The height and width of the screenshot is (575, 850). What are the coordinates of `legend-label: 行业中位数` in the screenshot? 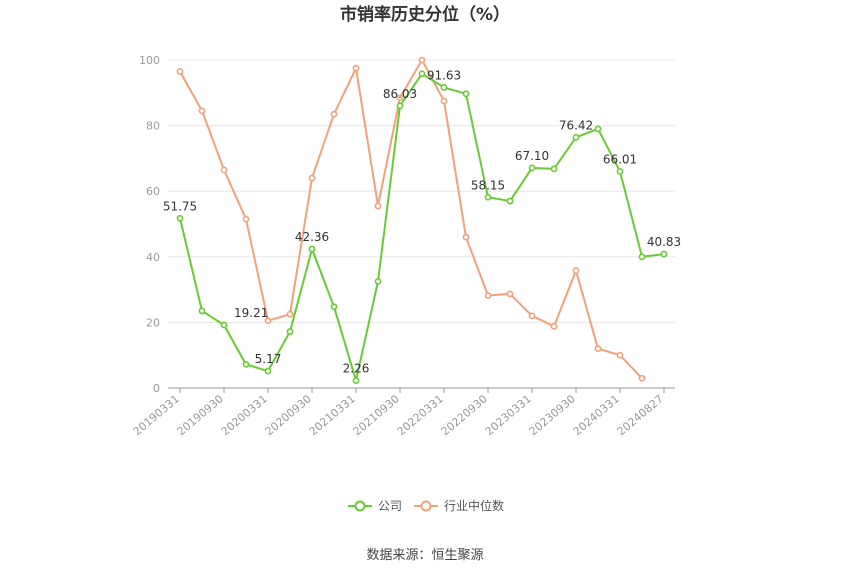 It's located at (474, 505).